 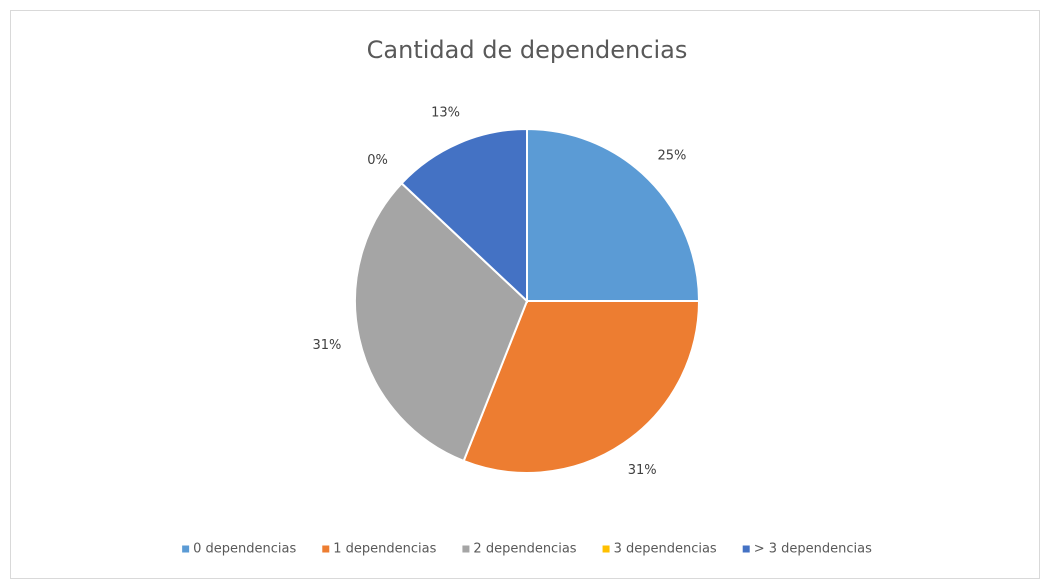 What do you see at coordinates (524, 549) in the screenshot?
I see `legend-label: 2 dependencias` at bounding box center [524, 549].